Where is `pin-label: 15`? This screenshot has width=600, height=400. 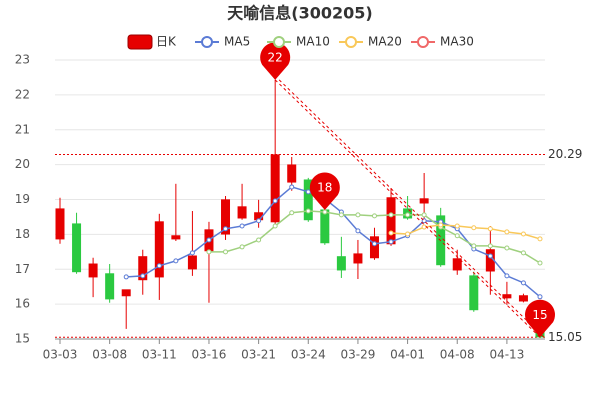
pin-label: 15 is located at coordinates (539, 315).